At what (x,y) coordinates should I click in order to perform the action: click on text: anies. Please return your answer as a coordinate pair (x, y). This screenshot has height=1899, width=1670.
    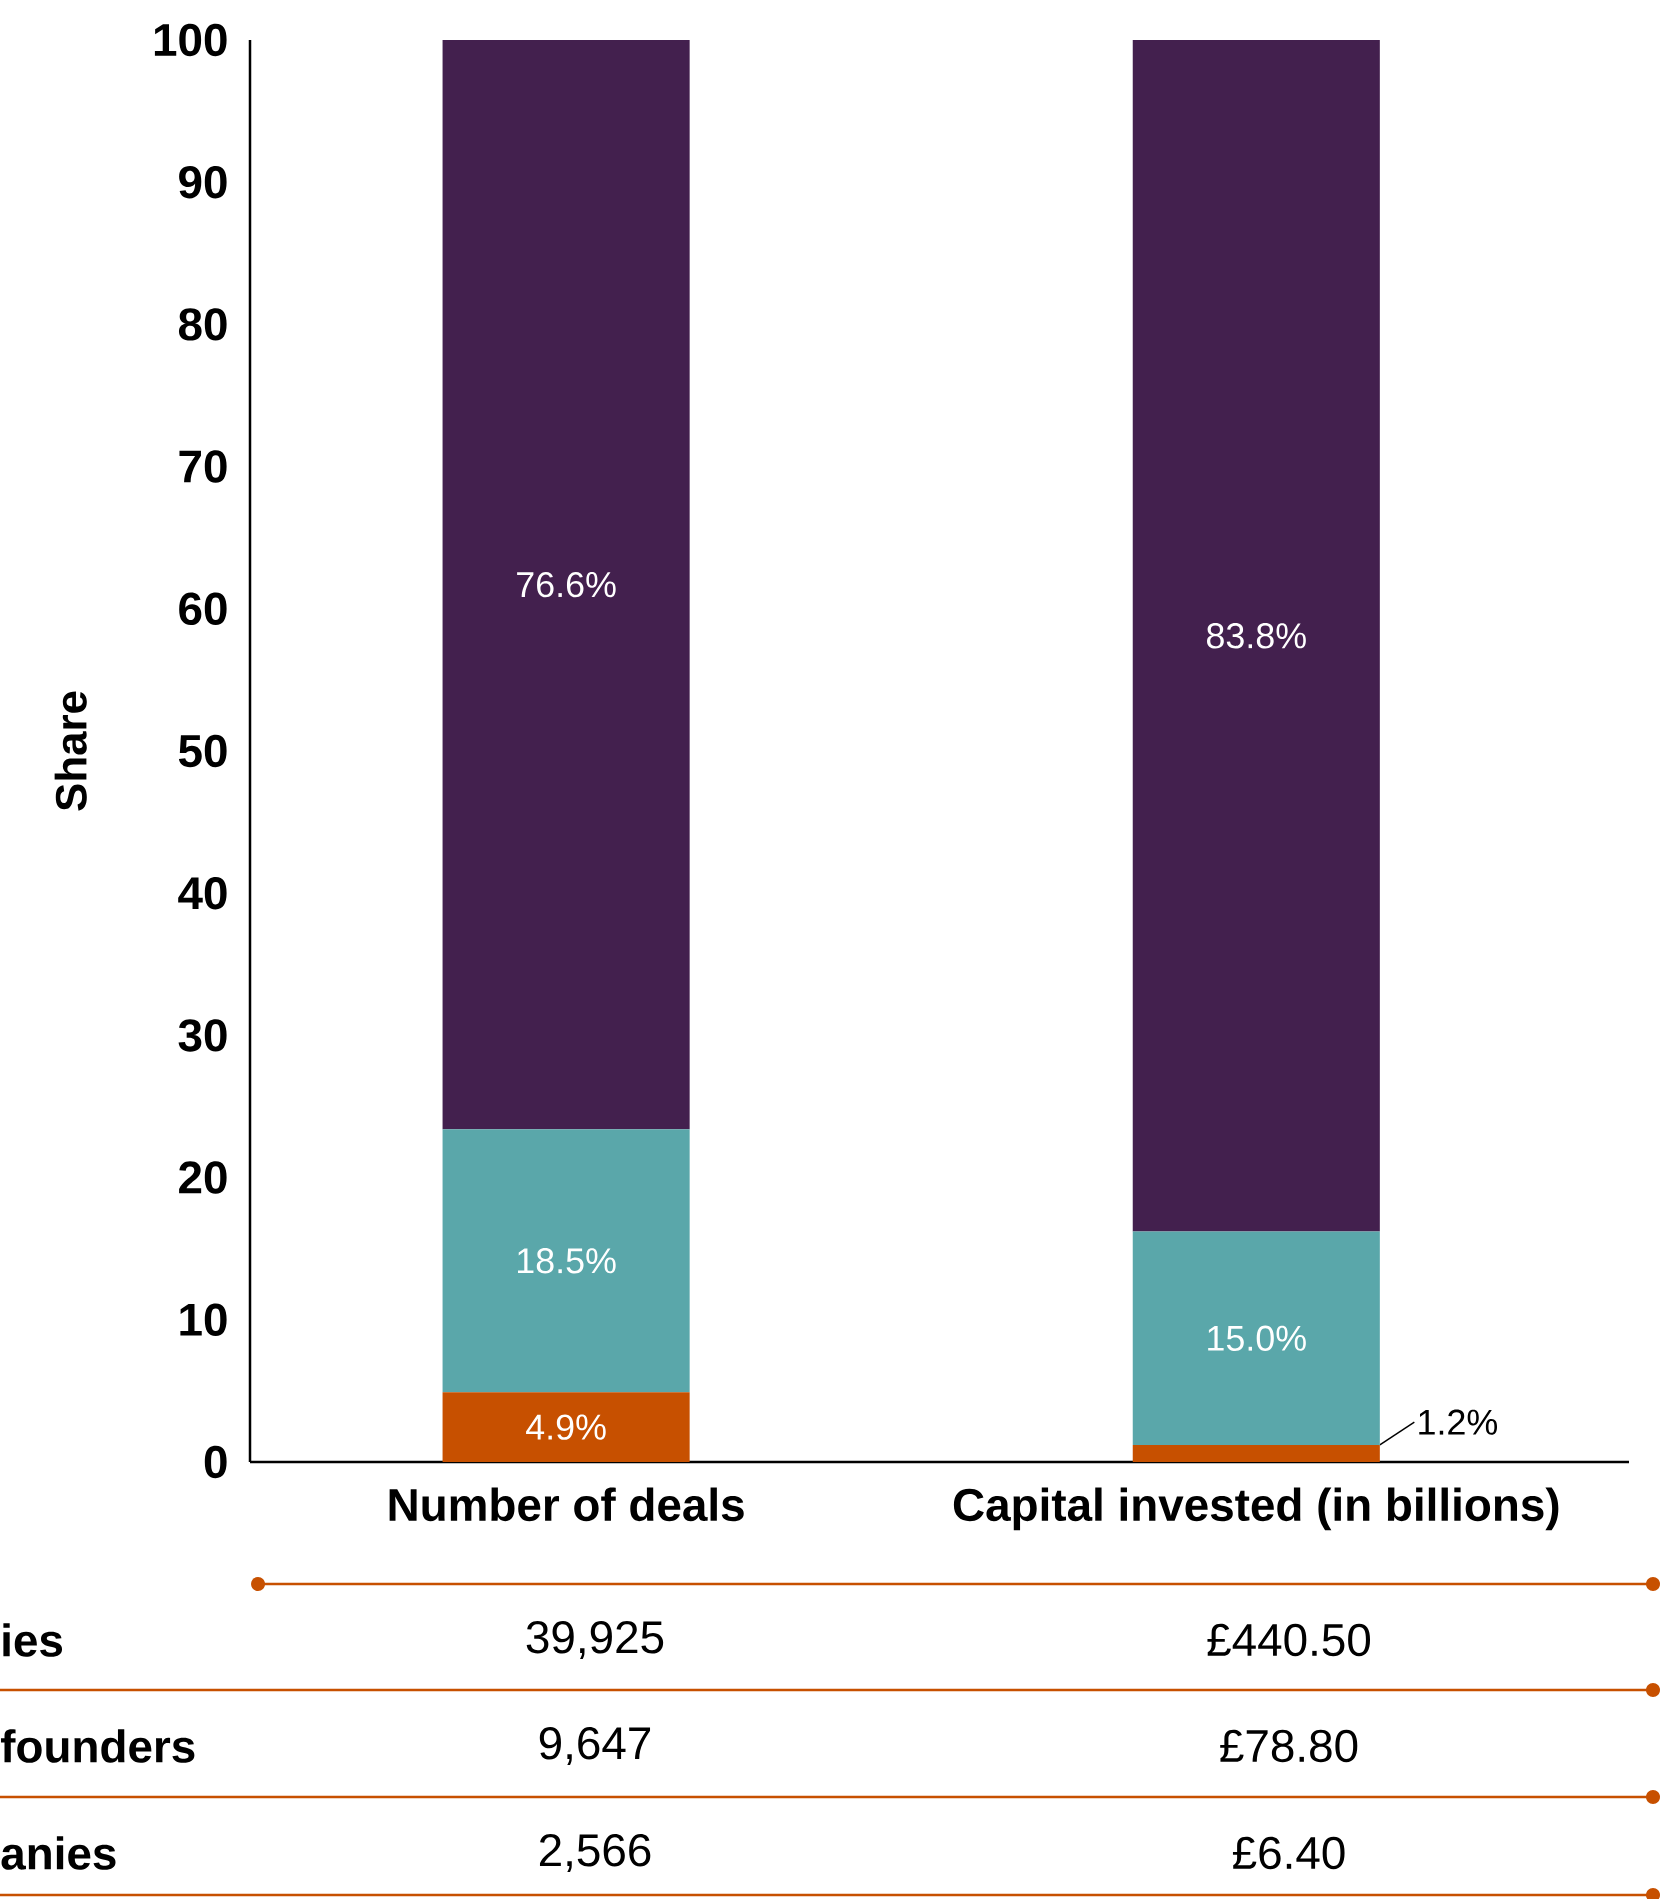
    Looking at the image, I should click on (58, 1853).